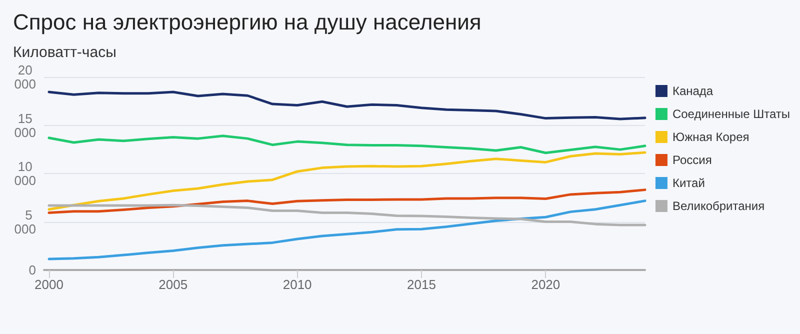  I want to click on legend-label: Соединенные Штаты, so click(731, 114).